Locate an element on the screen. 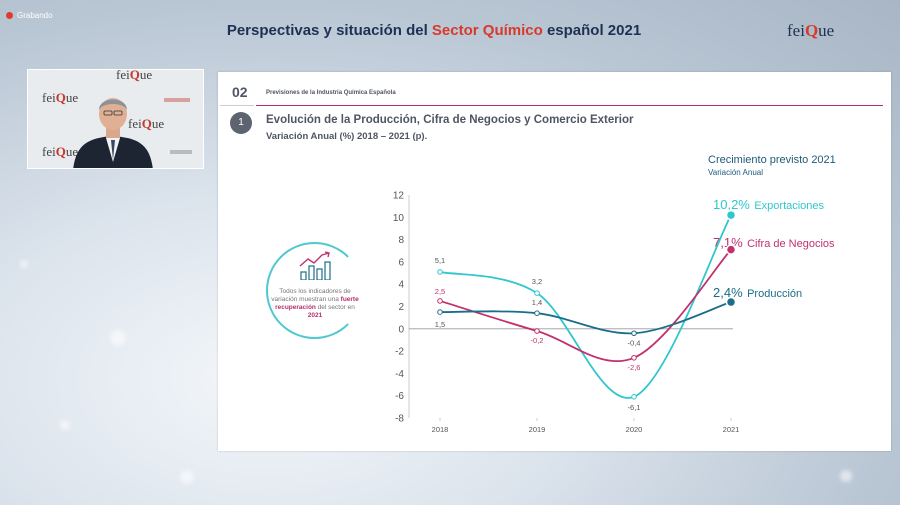 The height and width of the screenshot is (505, 900). y-tick-label: -2 is located at coordinates (399, 352).